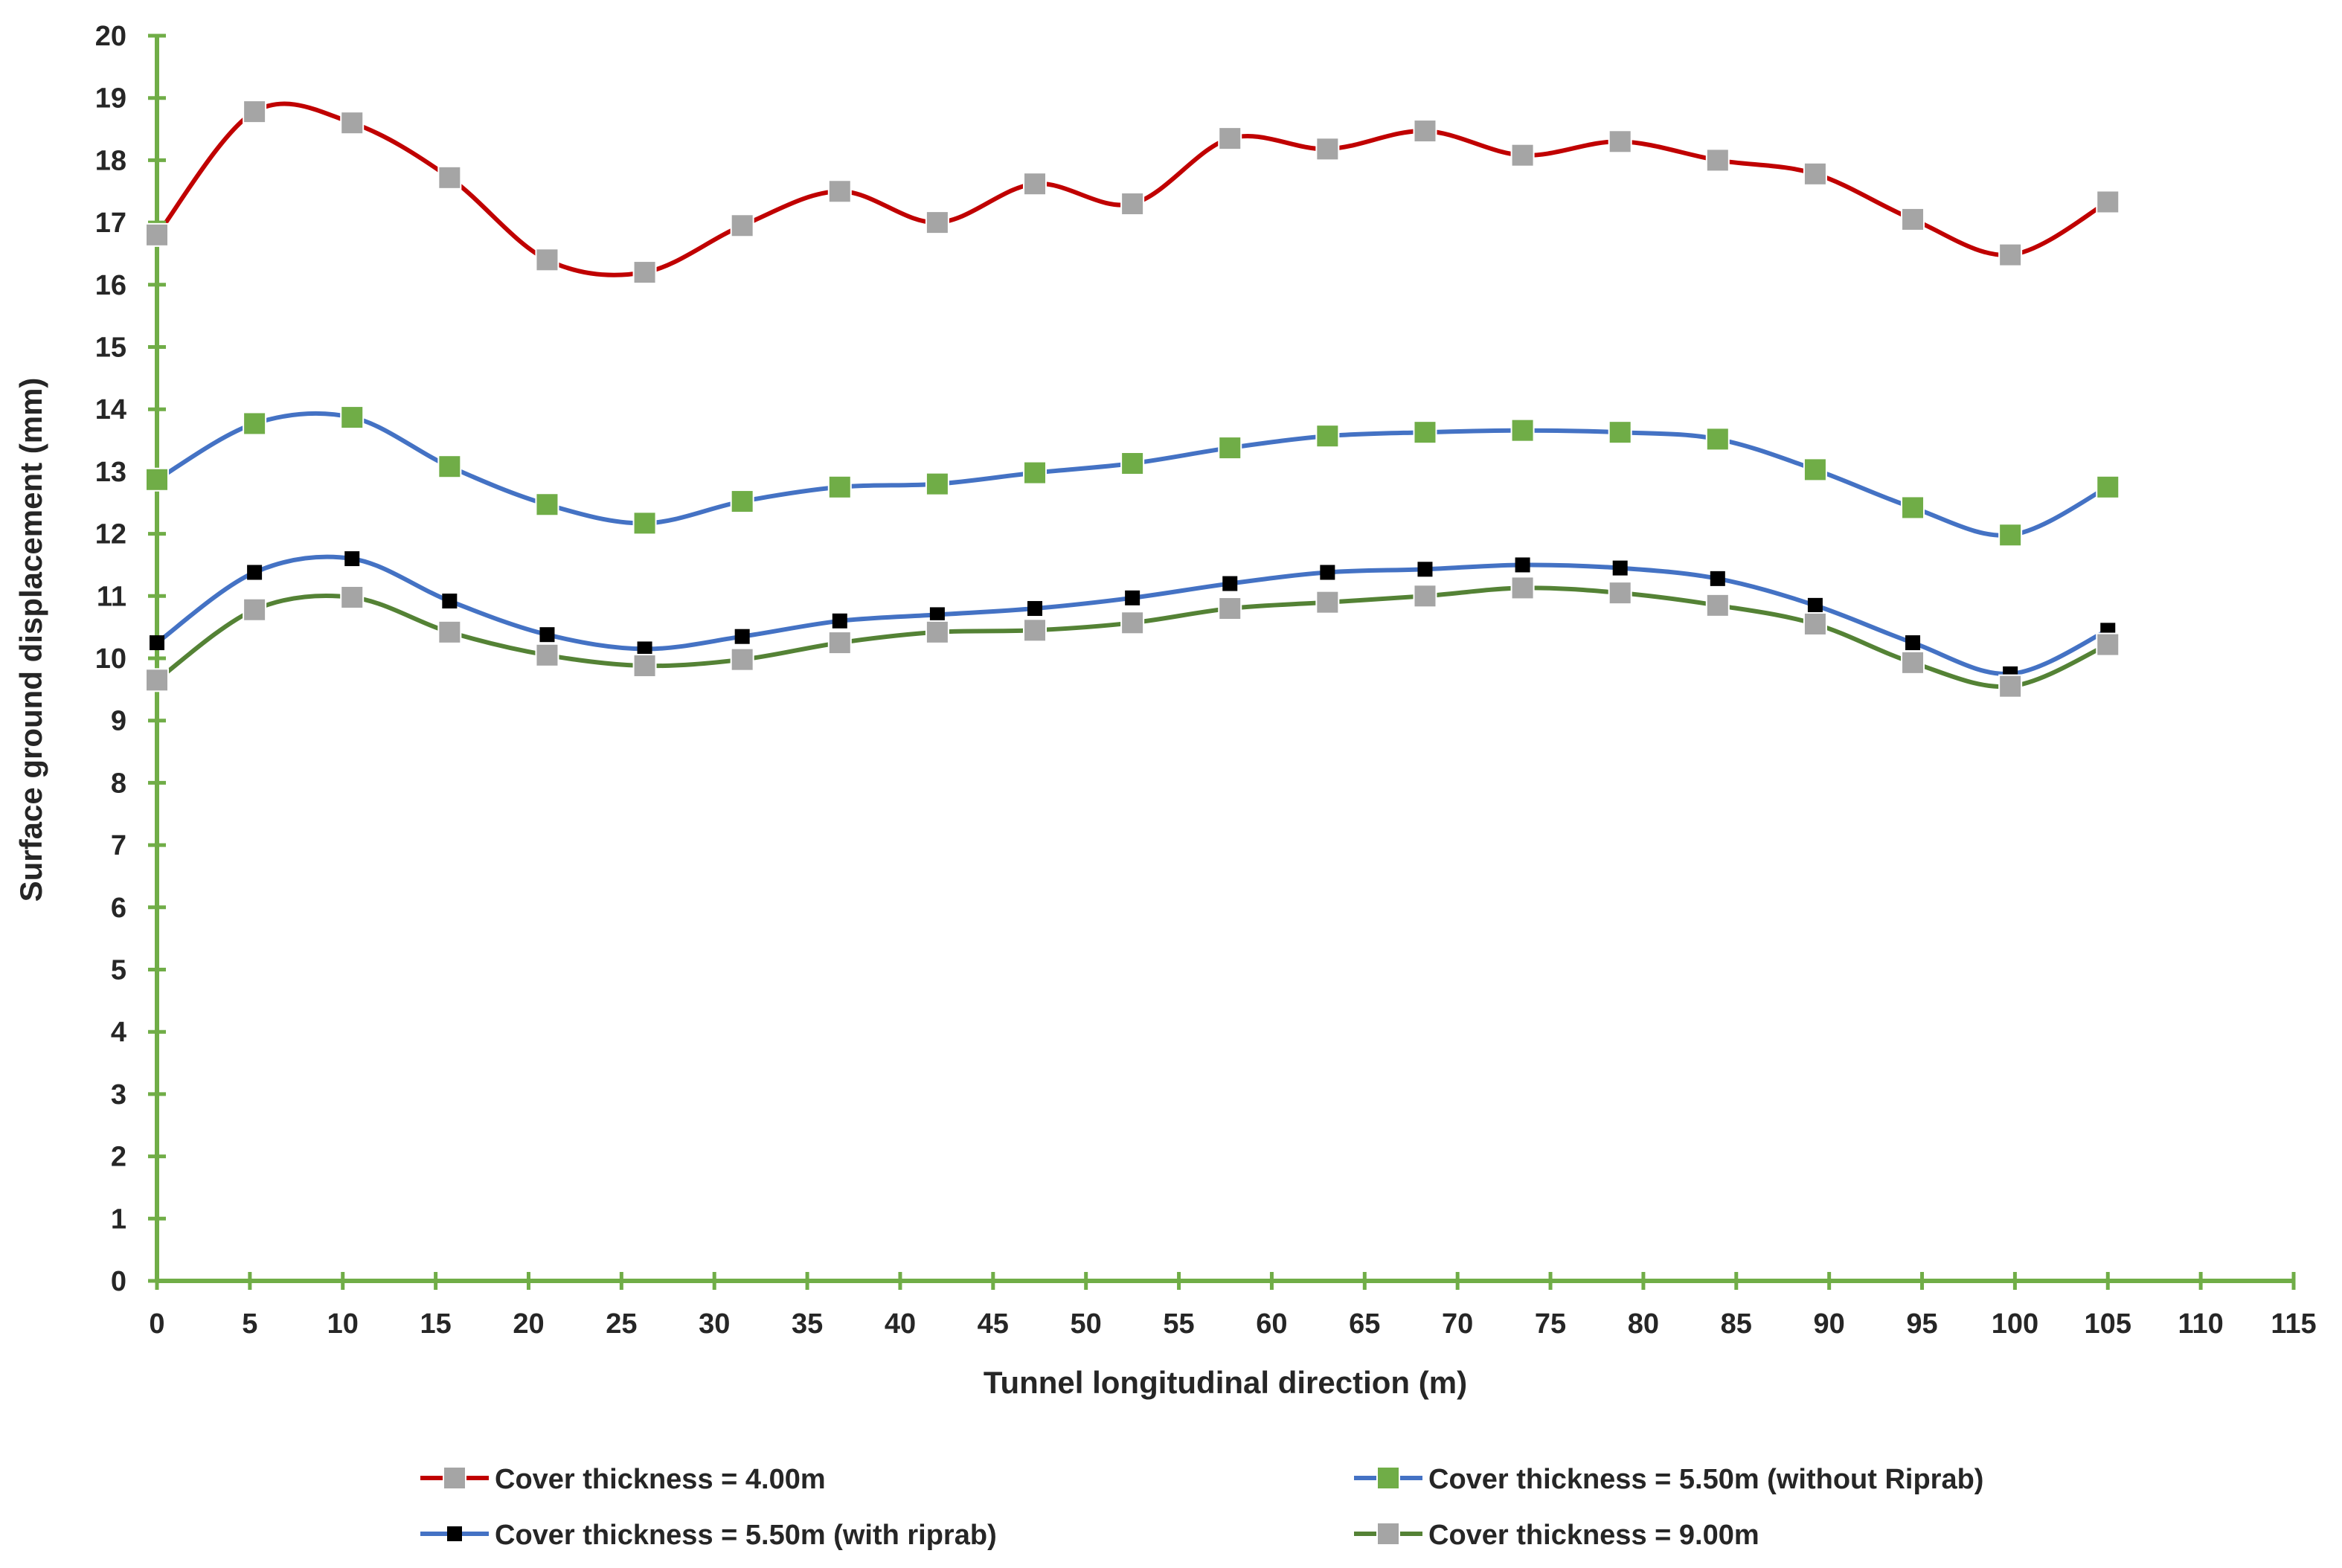 This screenshot has width=2342, height=1568. I want to click on x-tick-label: 0, so click(156, 1324).